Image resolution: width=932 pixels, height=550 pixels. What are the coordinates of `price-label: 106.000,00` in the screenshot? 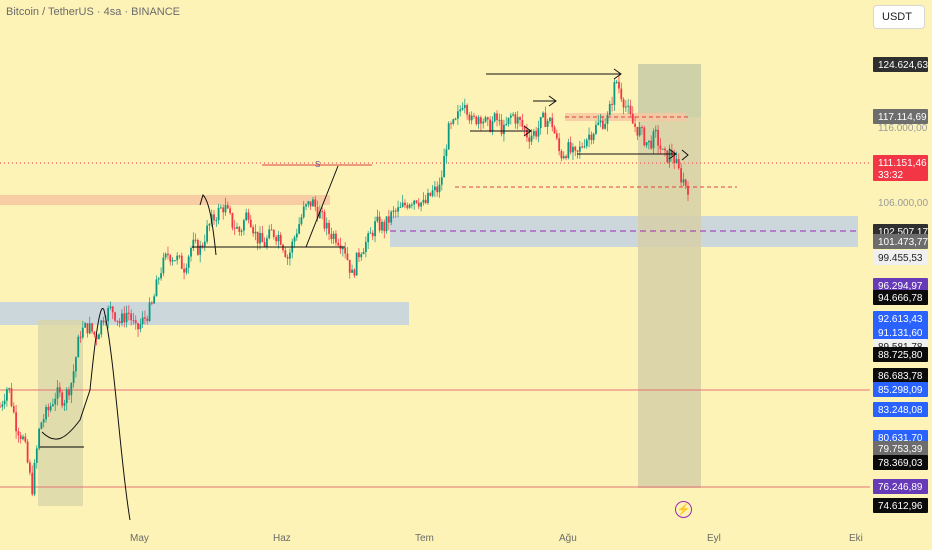 It's located at (903, 203).